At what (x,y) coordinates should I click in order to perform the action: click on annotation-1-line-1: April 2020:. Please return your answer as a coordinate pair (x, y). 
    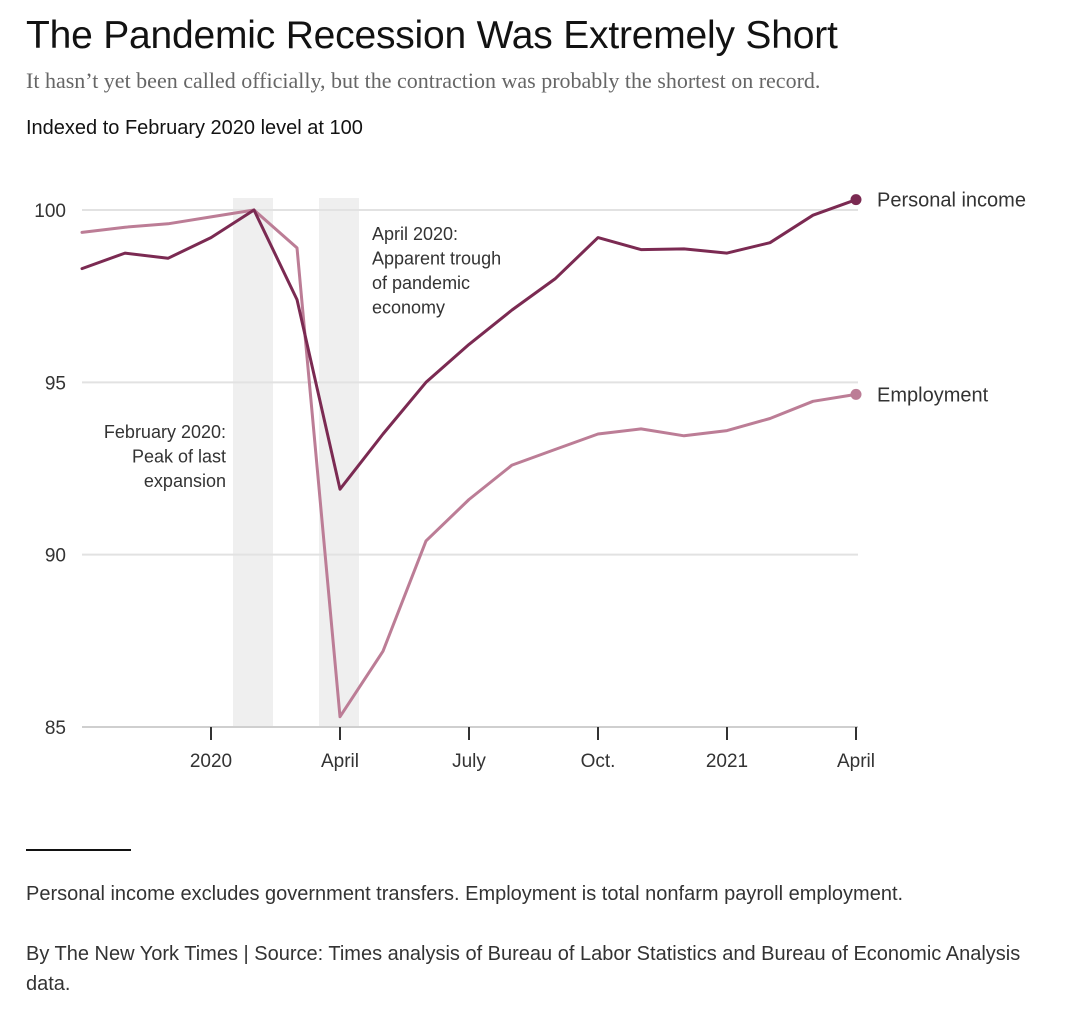
    Looking at the image, I should click on (415, 234).